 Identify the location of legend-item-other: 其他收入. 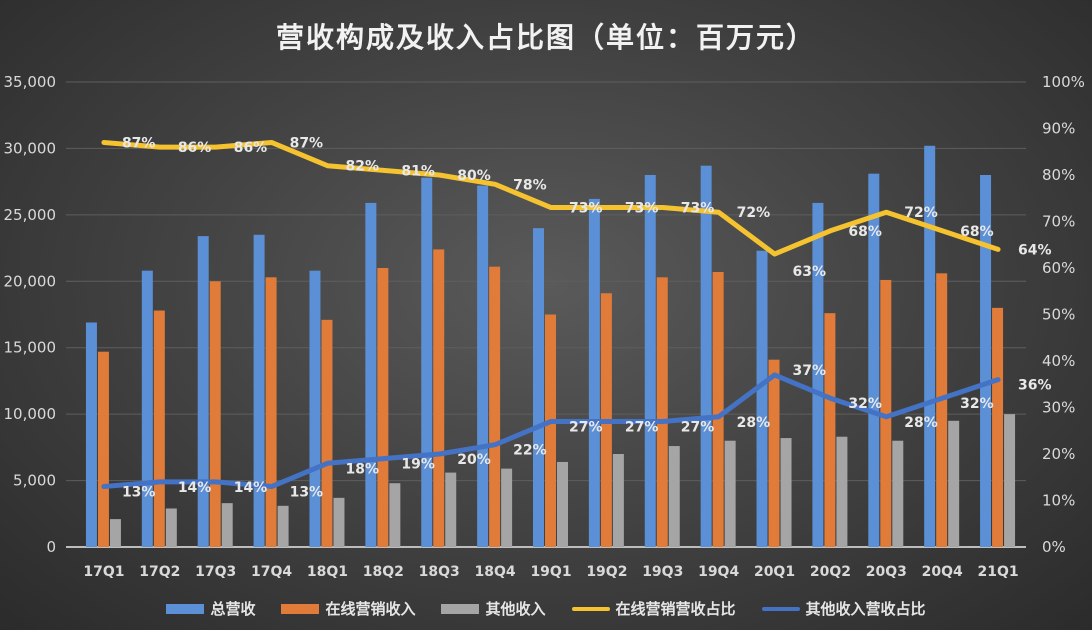
(493, 608).